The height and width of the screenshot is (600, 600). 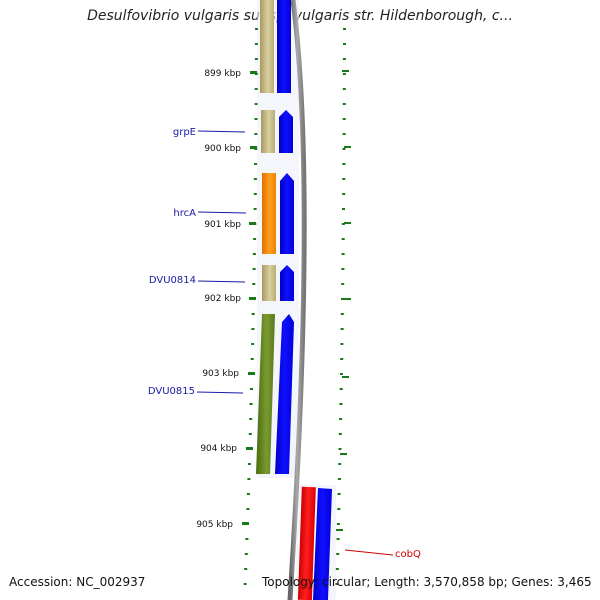 I want to click on cog-feature-grpE, so click(x=268, y=131).